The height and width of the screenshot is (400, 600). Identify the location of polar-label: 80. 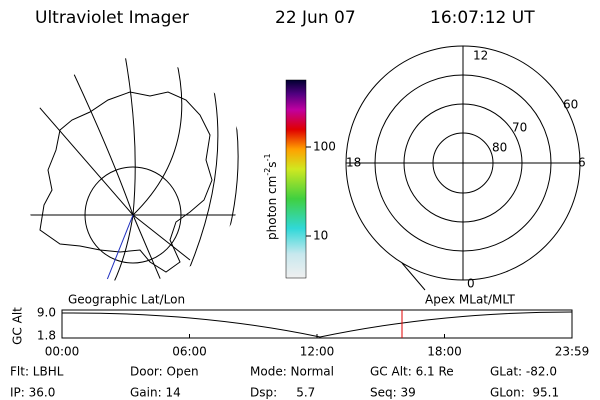
(499, 148).